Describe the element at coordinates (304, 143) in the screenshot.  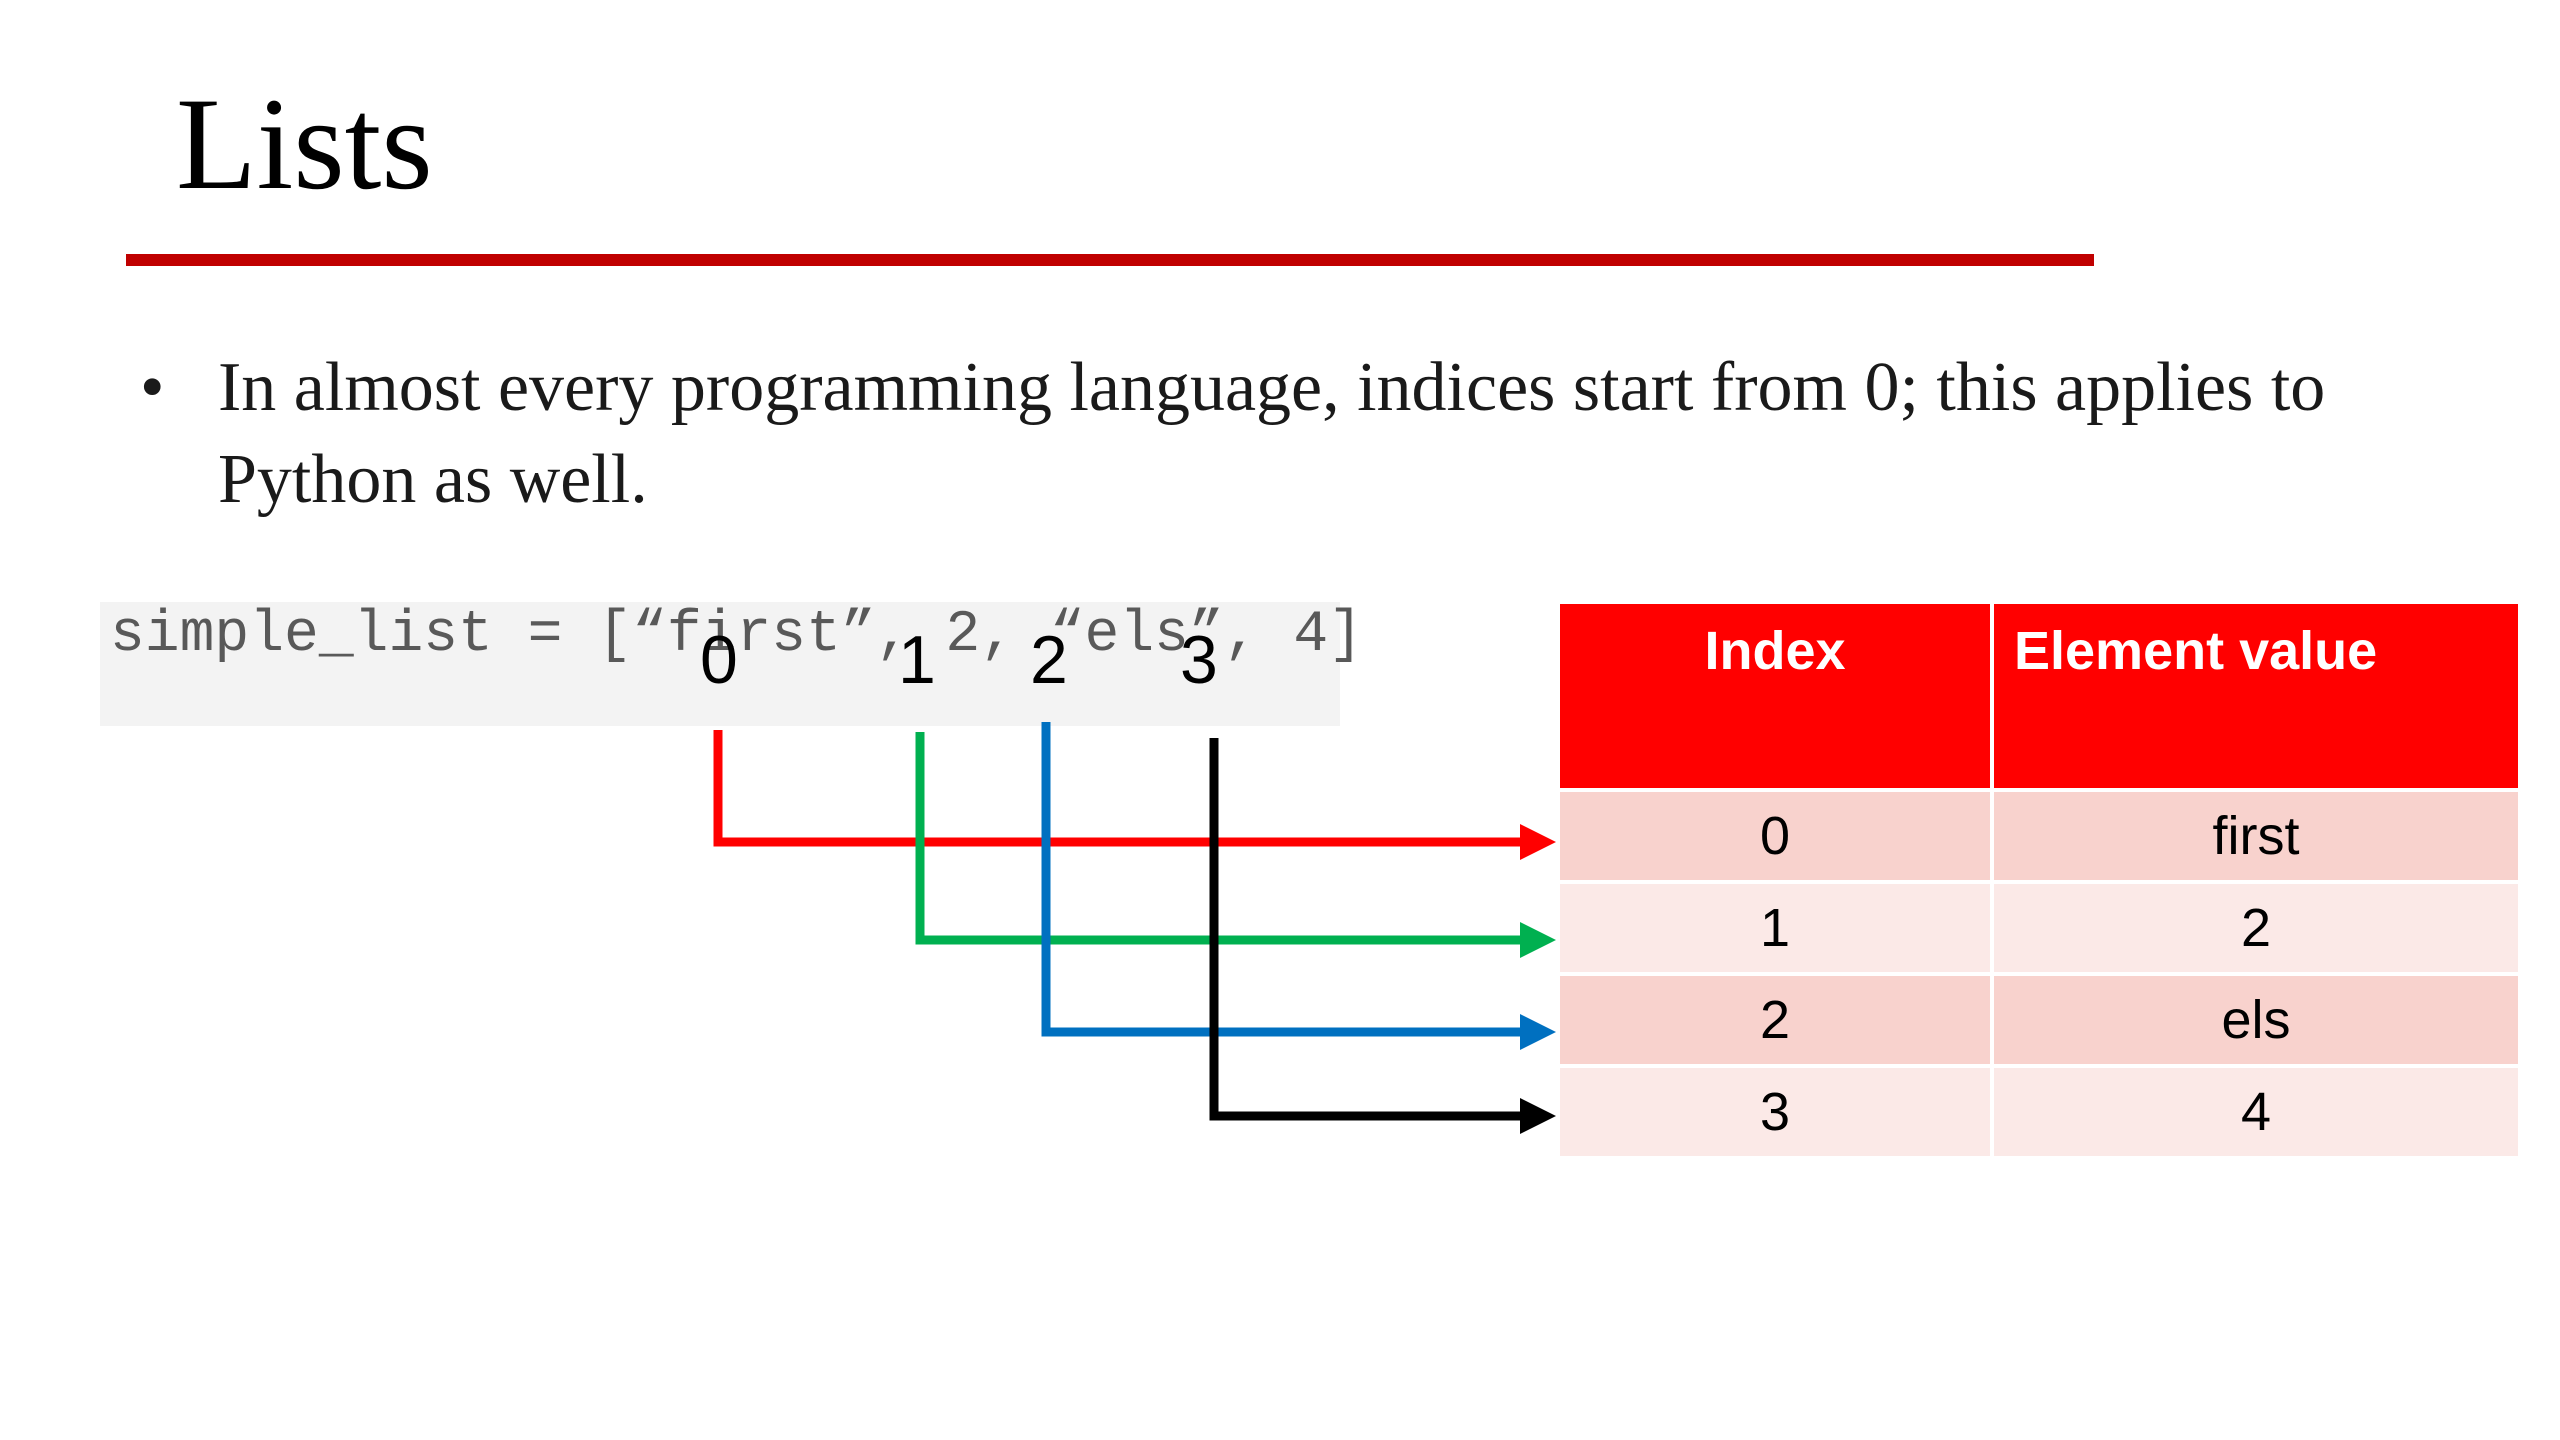
I see `slide-title: Lists` at that location.